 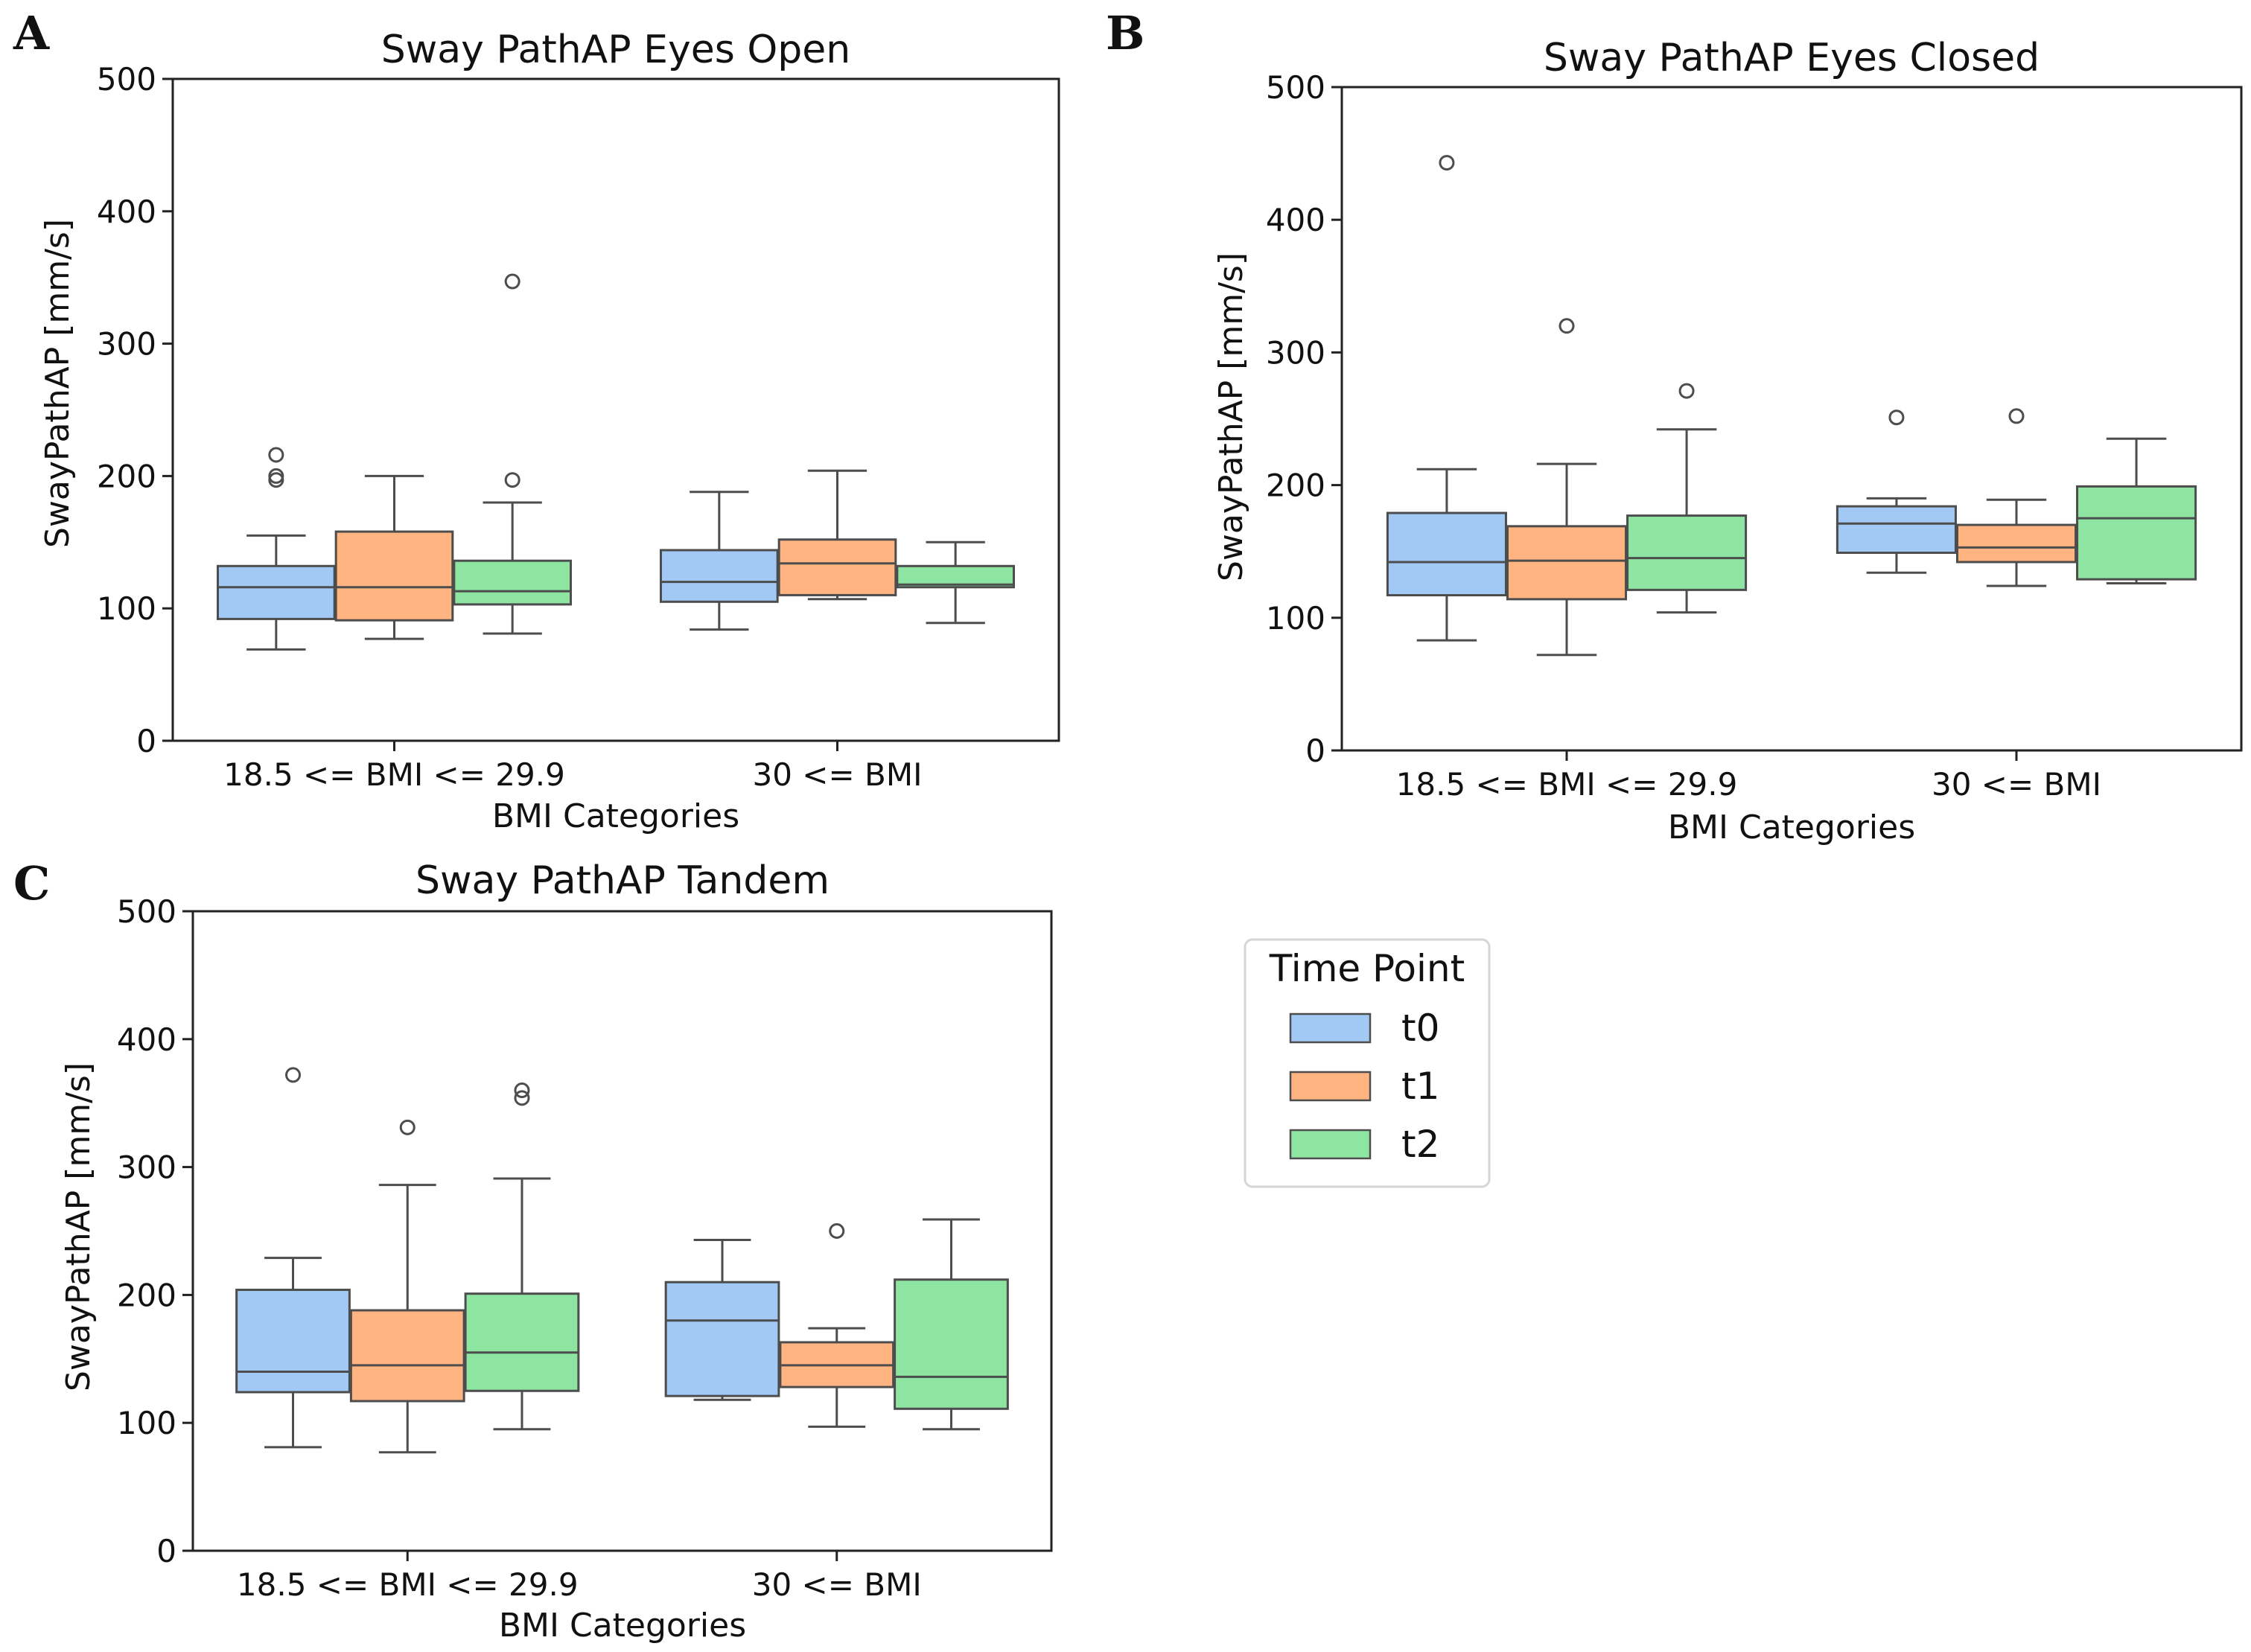 What do you see at coordinates (1792, 58) in the screenshot?
I see `chart-title-b: Sway PathAP Eyes Closed` at bounding box center [1792, 58].